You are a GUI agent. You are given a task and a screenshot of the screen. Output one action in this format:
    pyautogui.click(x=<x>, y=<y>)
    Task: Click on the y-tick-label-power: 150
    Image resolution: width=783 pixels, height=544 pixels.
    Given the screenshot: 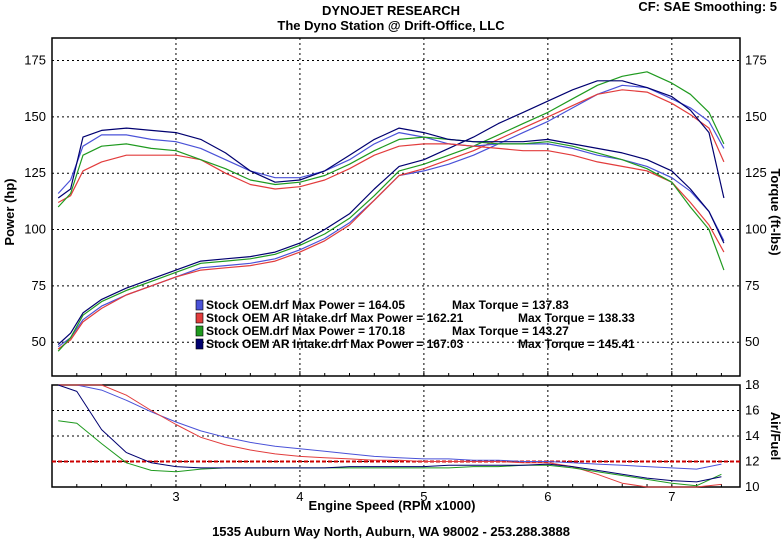 What is the action you would take?
    pyautogui.click(x=35, y=116)
    